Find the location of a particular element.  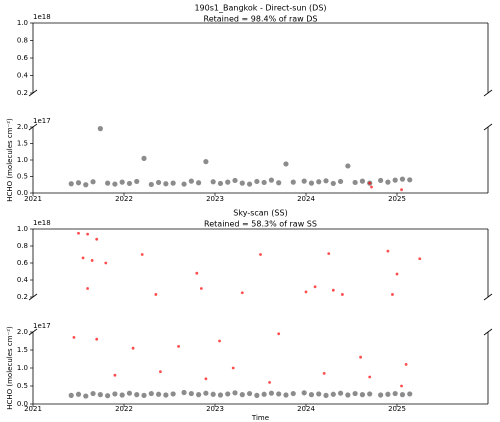

x-axis-label: Time is located at coordinates (260, 418).